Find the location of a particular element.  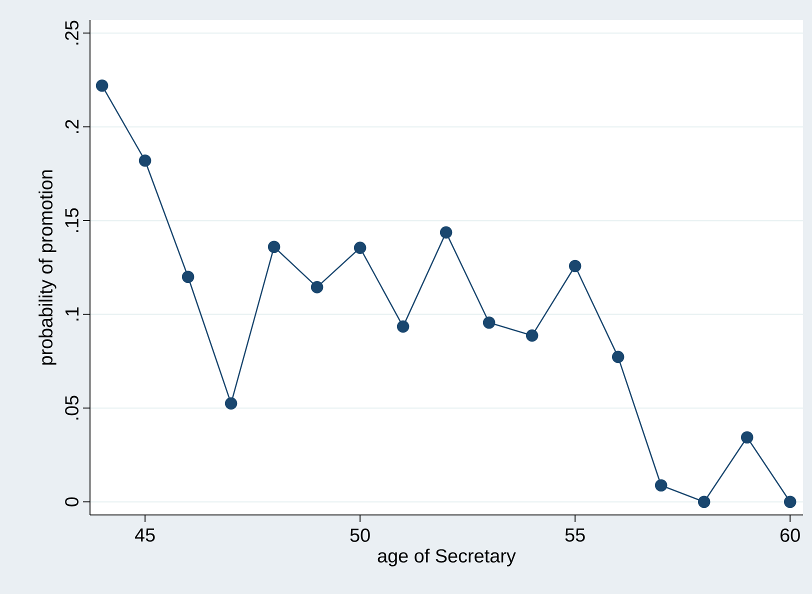

y-tick-label: .25 is located at coordinates (72, 32).